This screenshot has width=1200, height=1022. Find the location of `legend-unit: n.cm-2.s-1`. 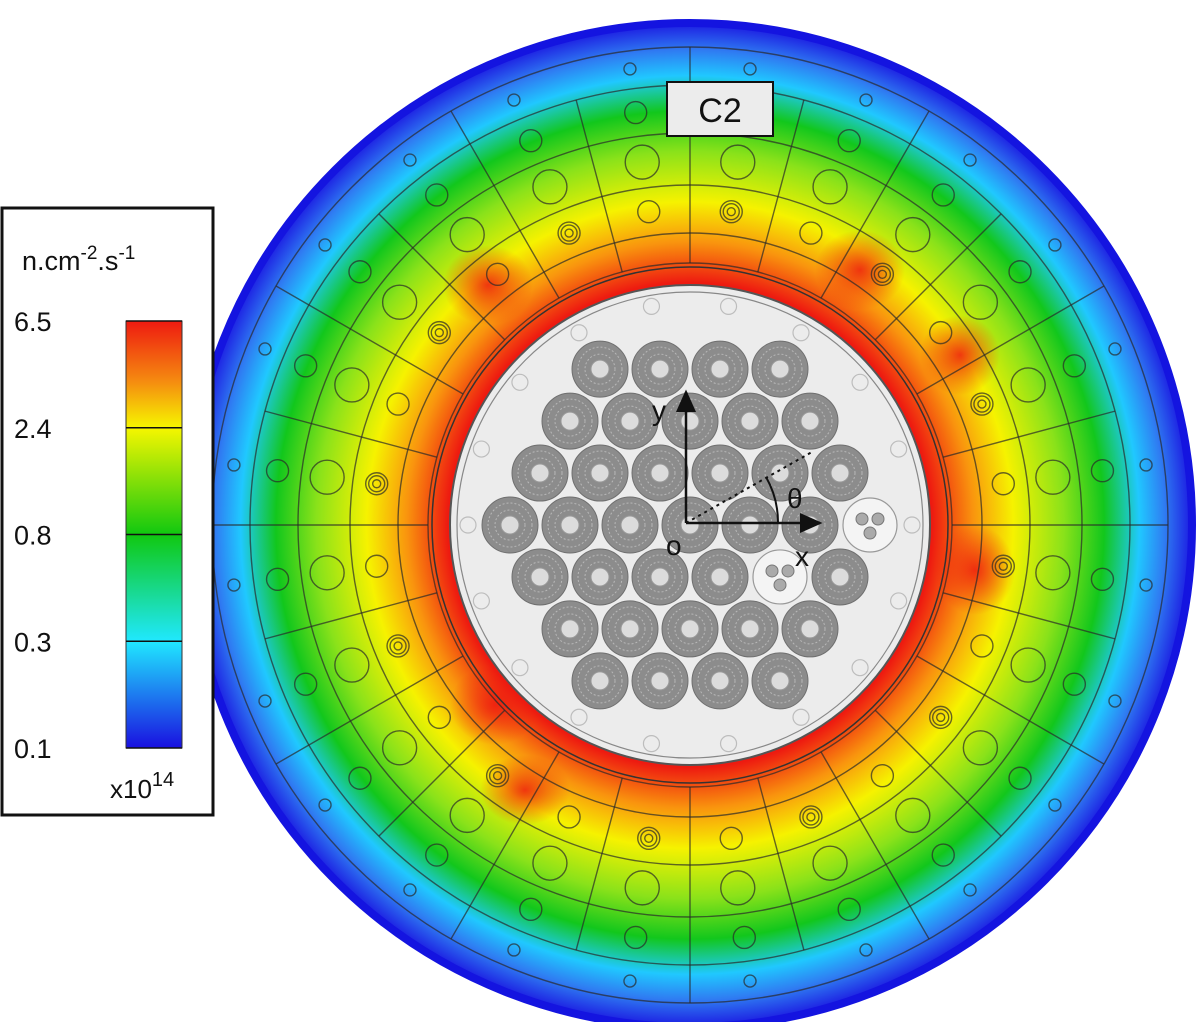

legend-unit: n.cm-2.s-1 is located at coordinates (78, 259).